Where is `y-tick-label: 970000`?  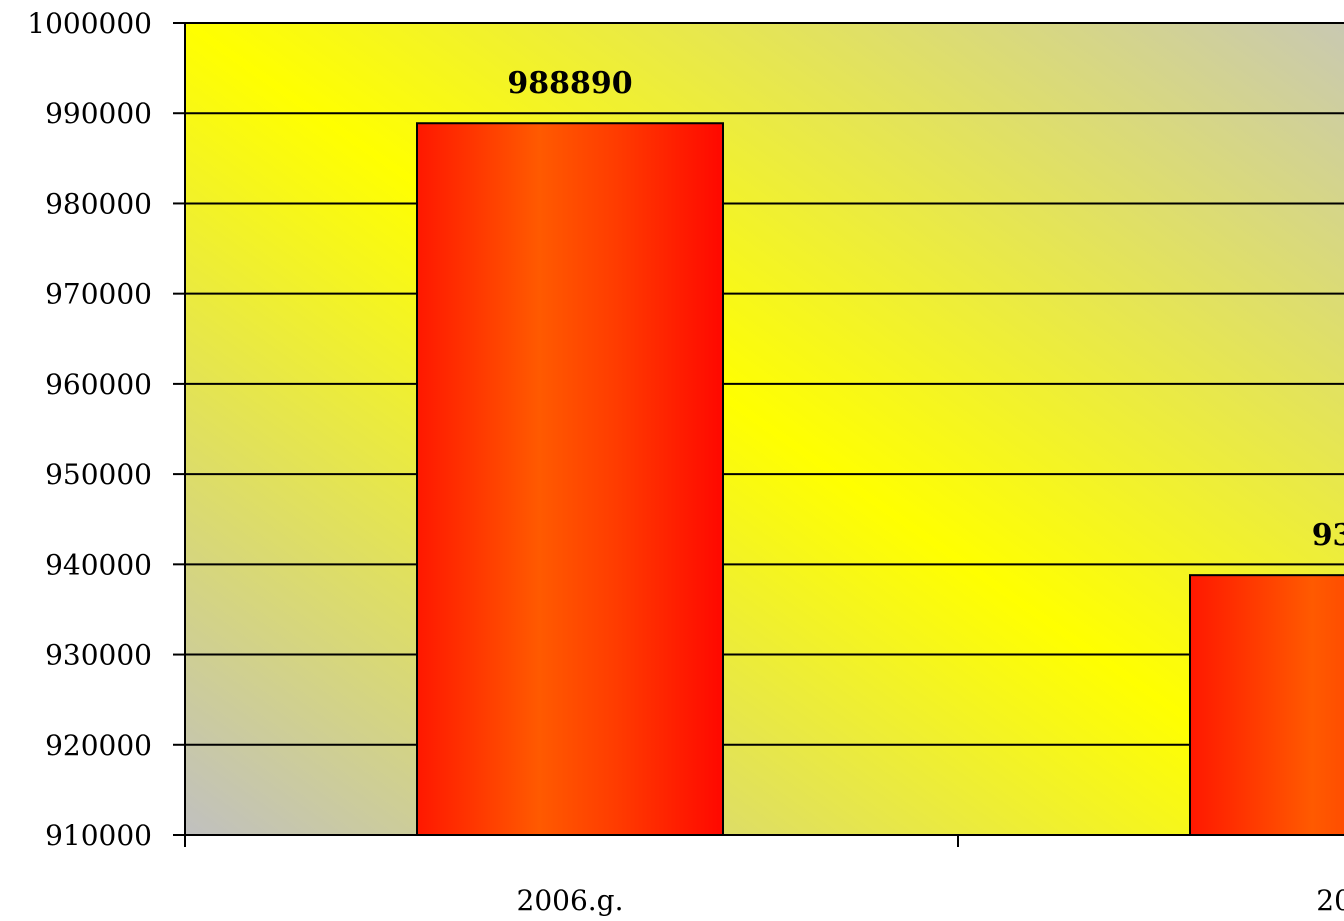
y-tick-label: 970000 is located at coordinates (98, 294).